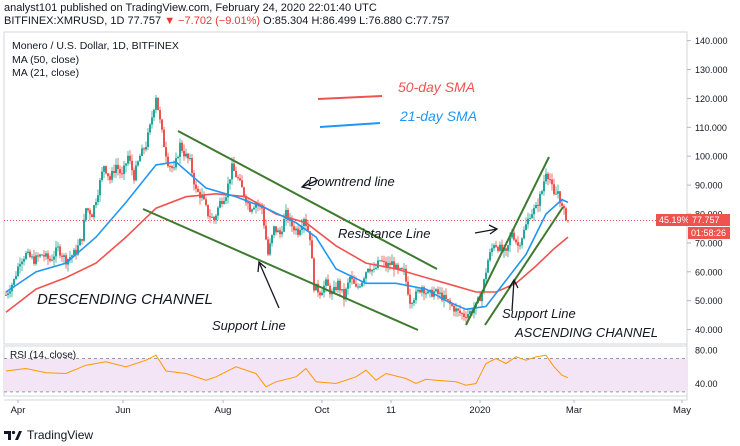  What do you see at coordinates (249, 325) in the screenshot?
I see `support-line-left-label: Support Line` at bounding box center [249, 325].